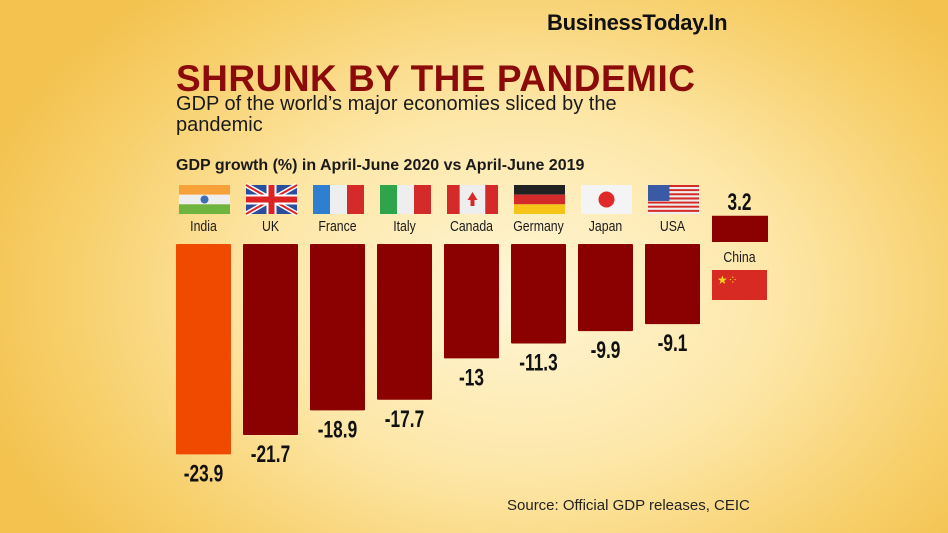 Image resolution: width=948 pixels, height=533 pixels. I want to click on category-label: Canada, so click(471, 226).